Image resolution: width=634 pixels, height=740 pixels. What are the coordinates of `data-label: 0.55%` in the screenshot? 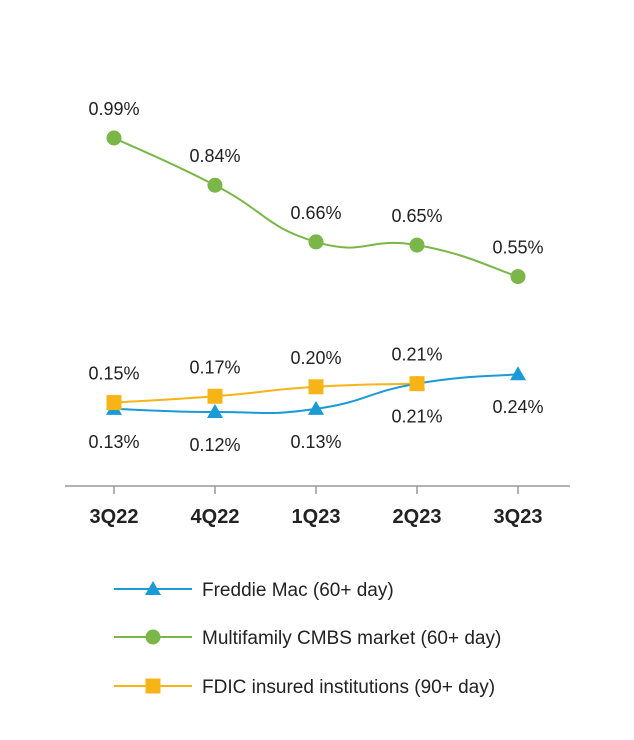 It's located at (517, 248).